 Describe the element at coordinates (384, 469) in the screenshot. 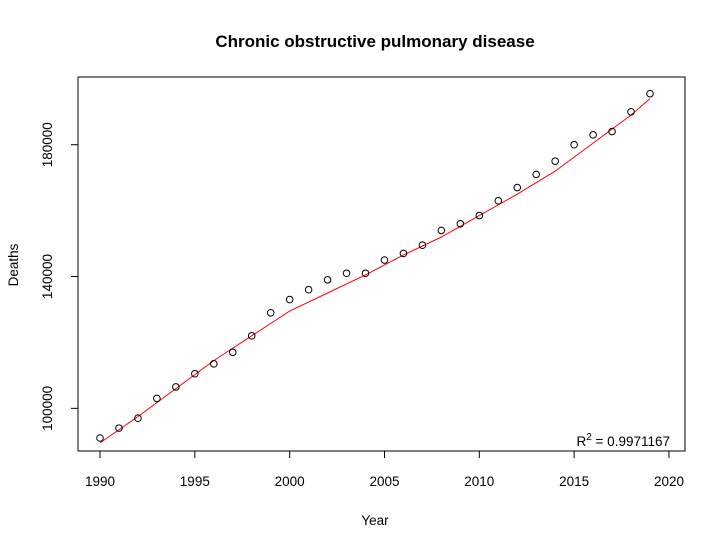

I see `x-axis: 1990 1995 2000 2005 2010 2015 2020` at that location.